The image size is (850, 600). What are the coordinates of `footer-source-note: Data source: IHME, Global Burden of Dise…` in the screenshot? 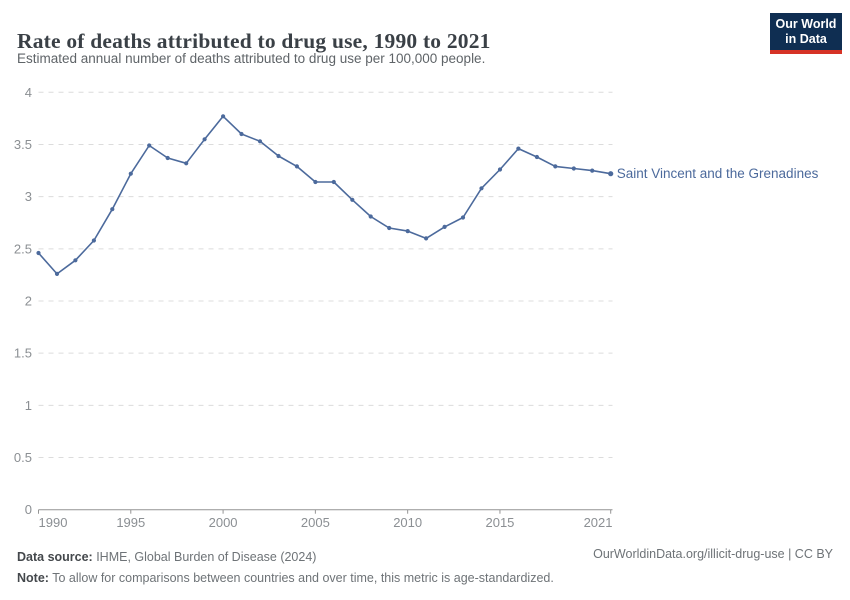 It's located at (285, 568).